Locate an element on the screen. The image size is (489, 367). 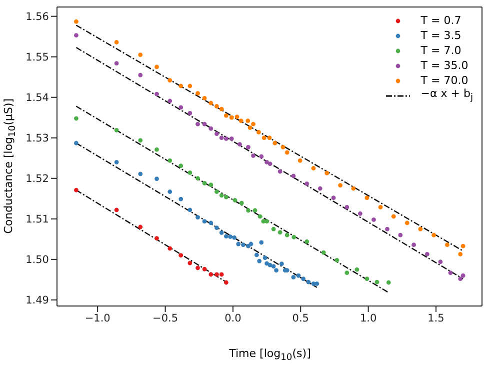
y-tick-label: 1.53 is located at coordinates (37, 138).